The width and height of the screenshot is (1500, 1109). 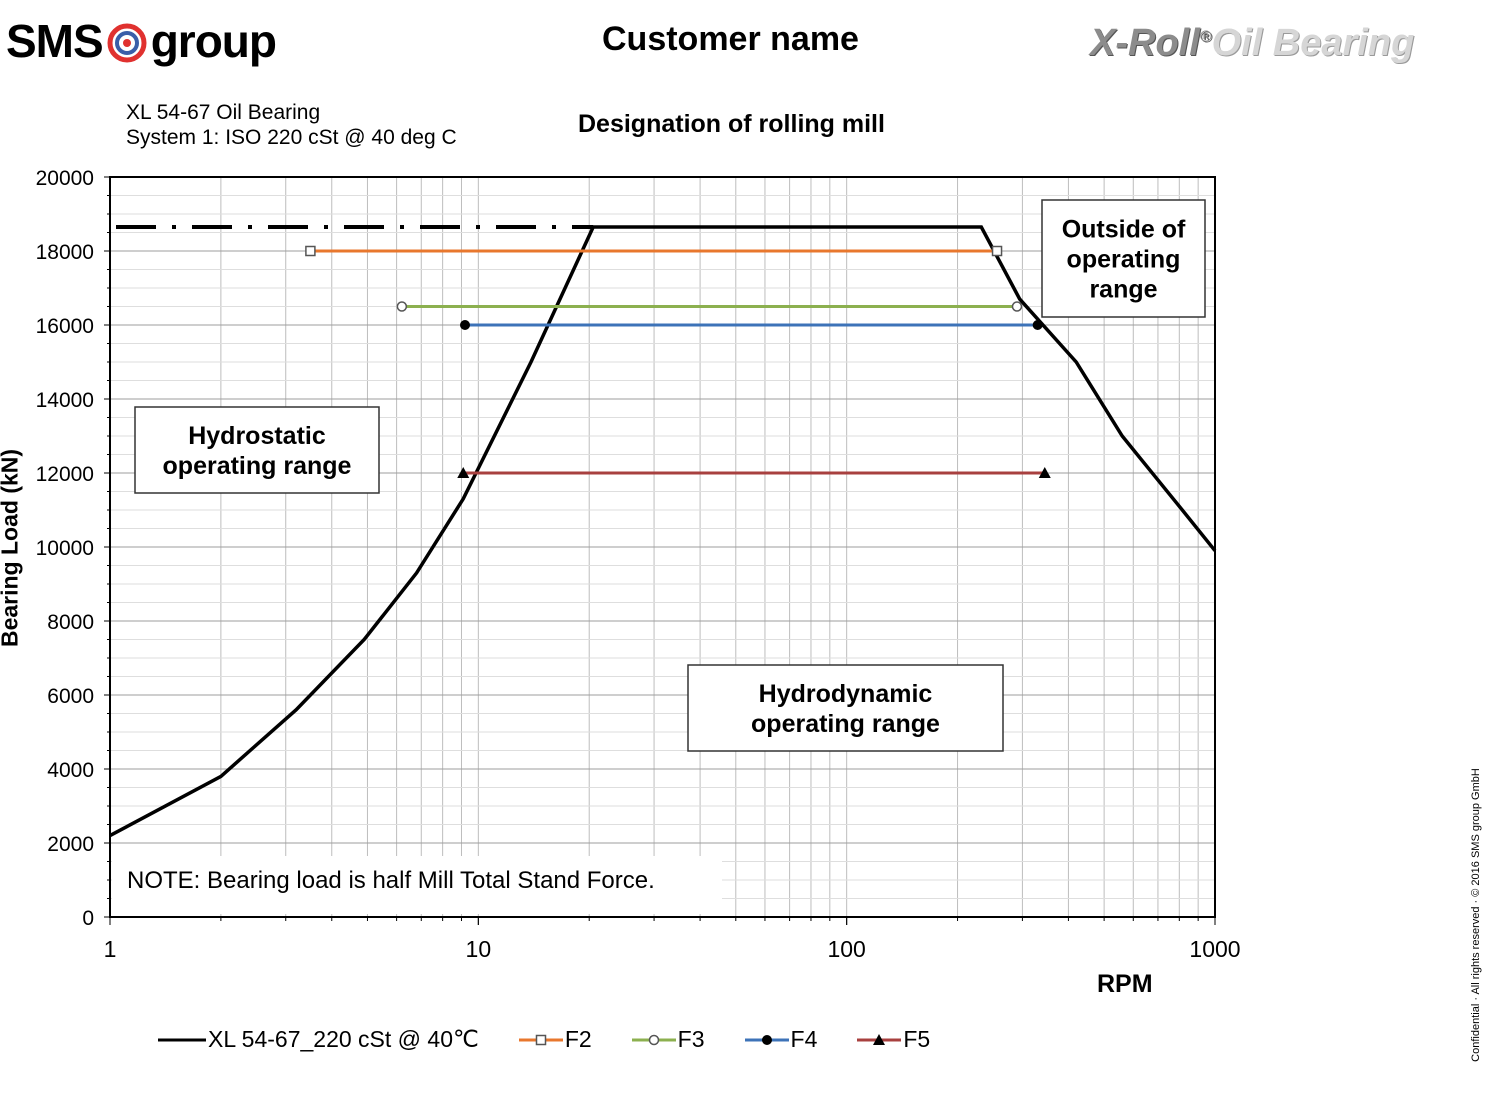 I want to click on xroll-oil-bearing-logo: X-Roll®Oil Bearing, so click(x=1252, y=43).